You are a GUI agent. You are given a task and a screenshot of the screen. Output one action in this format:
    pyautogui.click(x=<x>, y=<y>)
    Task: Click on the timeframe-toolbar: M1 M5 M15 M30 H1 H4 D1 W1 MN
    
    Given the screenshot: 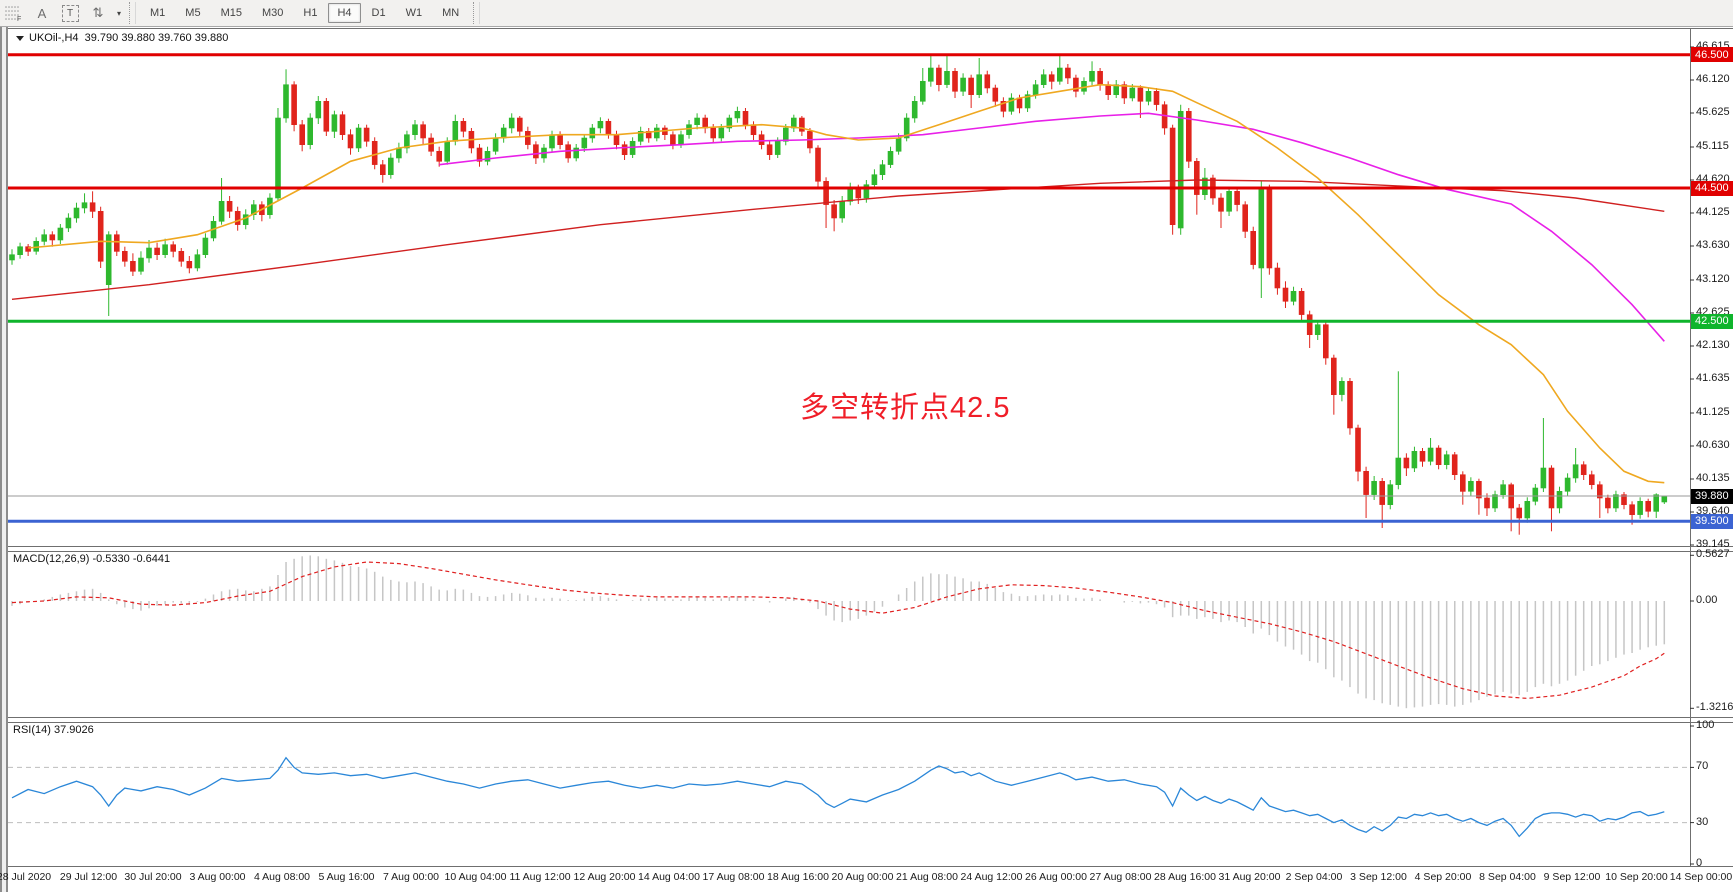 What is the action you would take?
    pyautogui.click(x=304, y=13)
    